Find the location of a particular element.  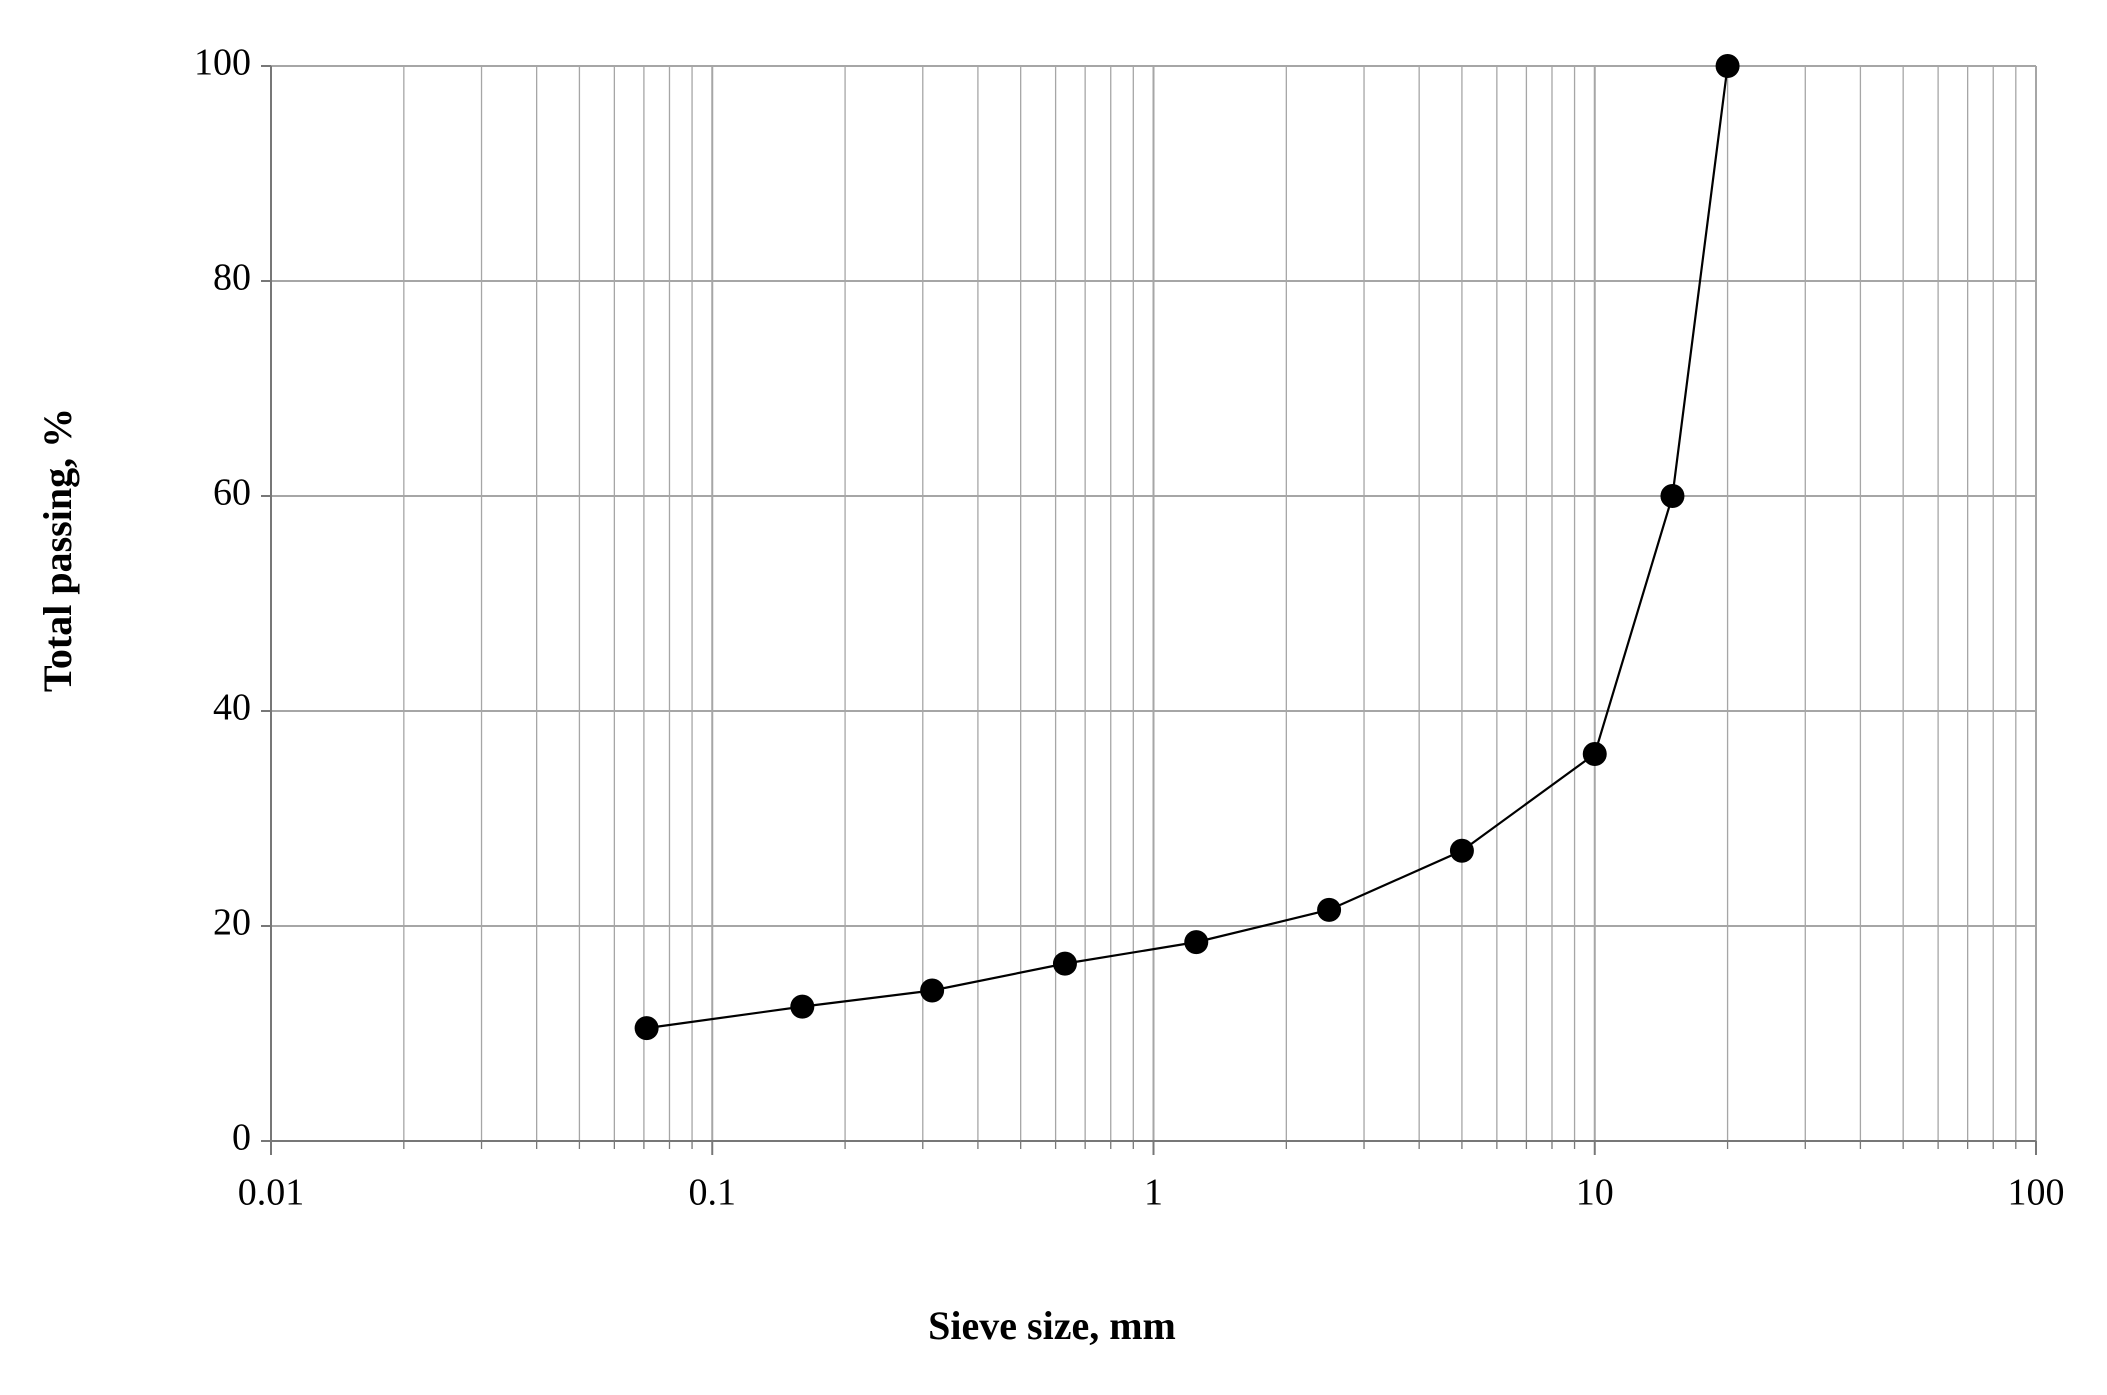

x-tick-label: 10 is located at coordinates (1595, 1193).